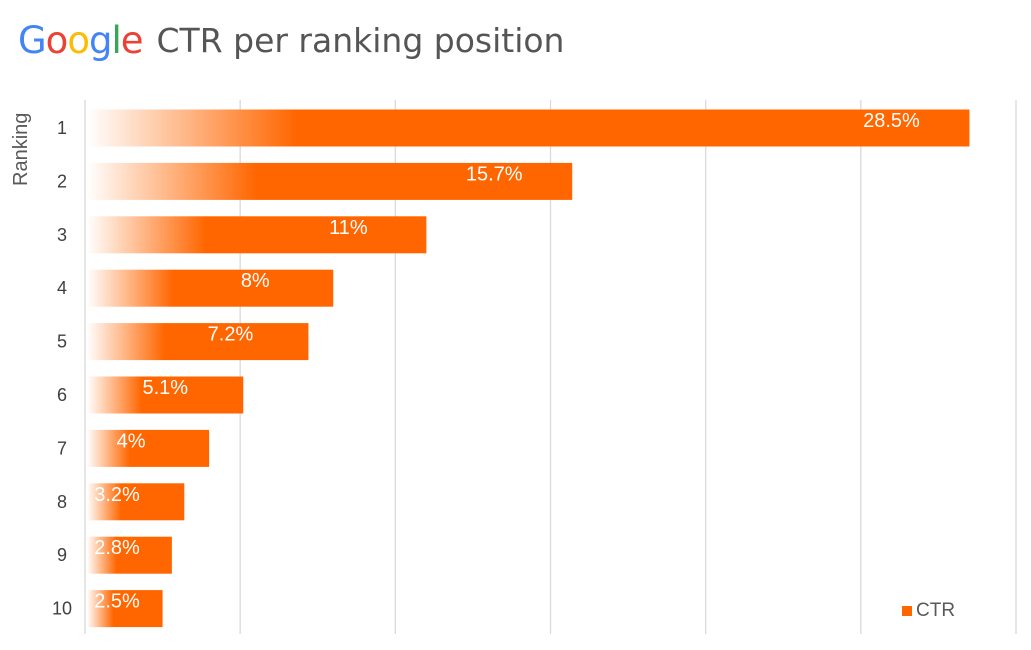 This screenshot has width=1031, height=650. I want to click on data-label: 2.5%, so click(117, 602).